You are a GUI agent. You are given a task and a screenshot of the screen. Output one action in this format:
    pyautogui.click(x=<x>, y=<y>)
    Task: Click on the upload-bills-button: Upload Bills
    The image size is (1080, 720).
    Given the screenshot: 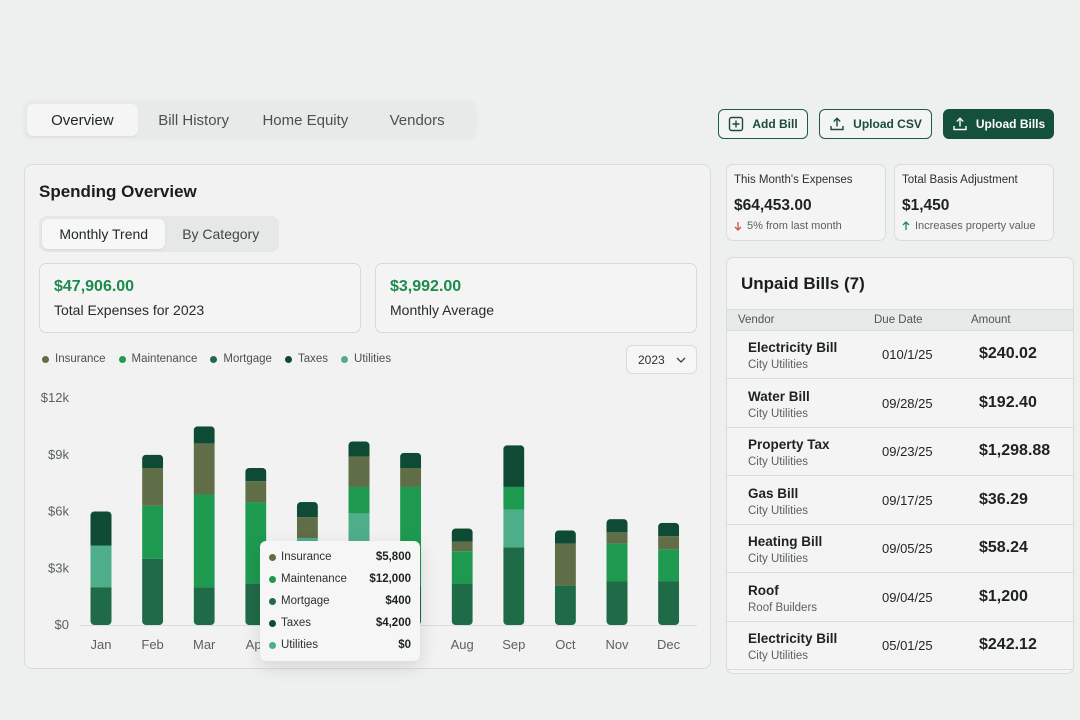 What is the action you would take?
    pyautogui.click(x=998, y=124)
    